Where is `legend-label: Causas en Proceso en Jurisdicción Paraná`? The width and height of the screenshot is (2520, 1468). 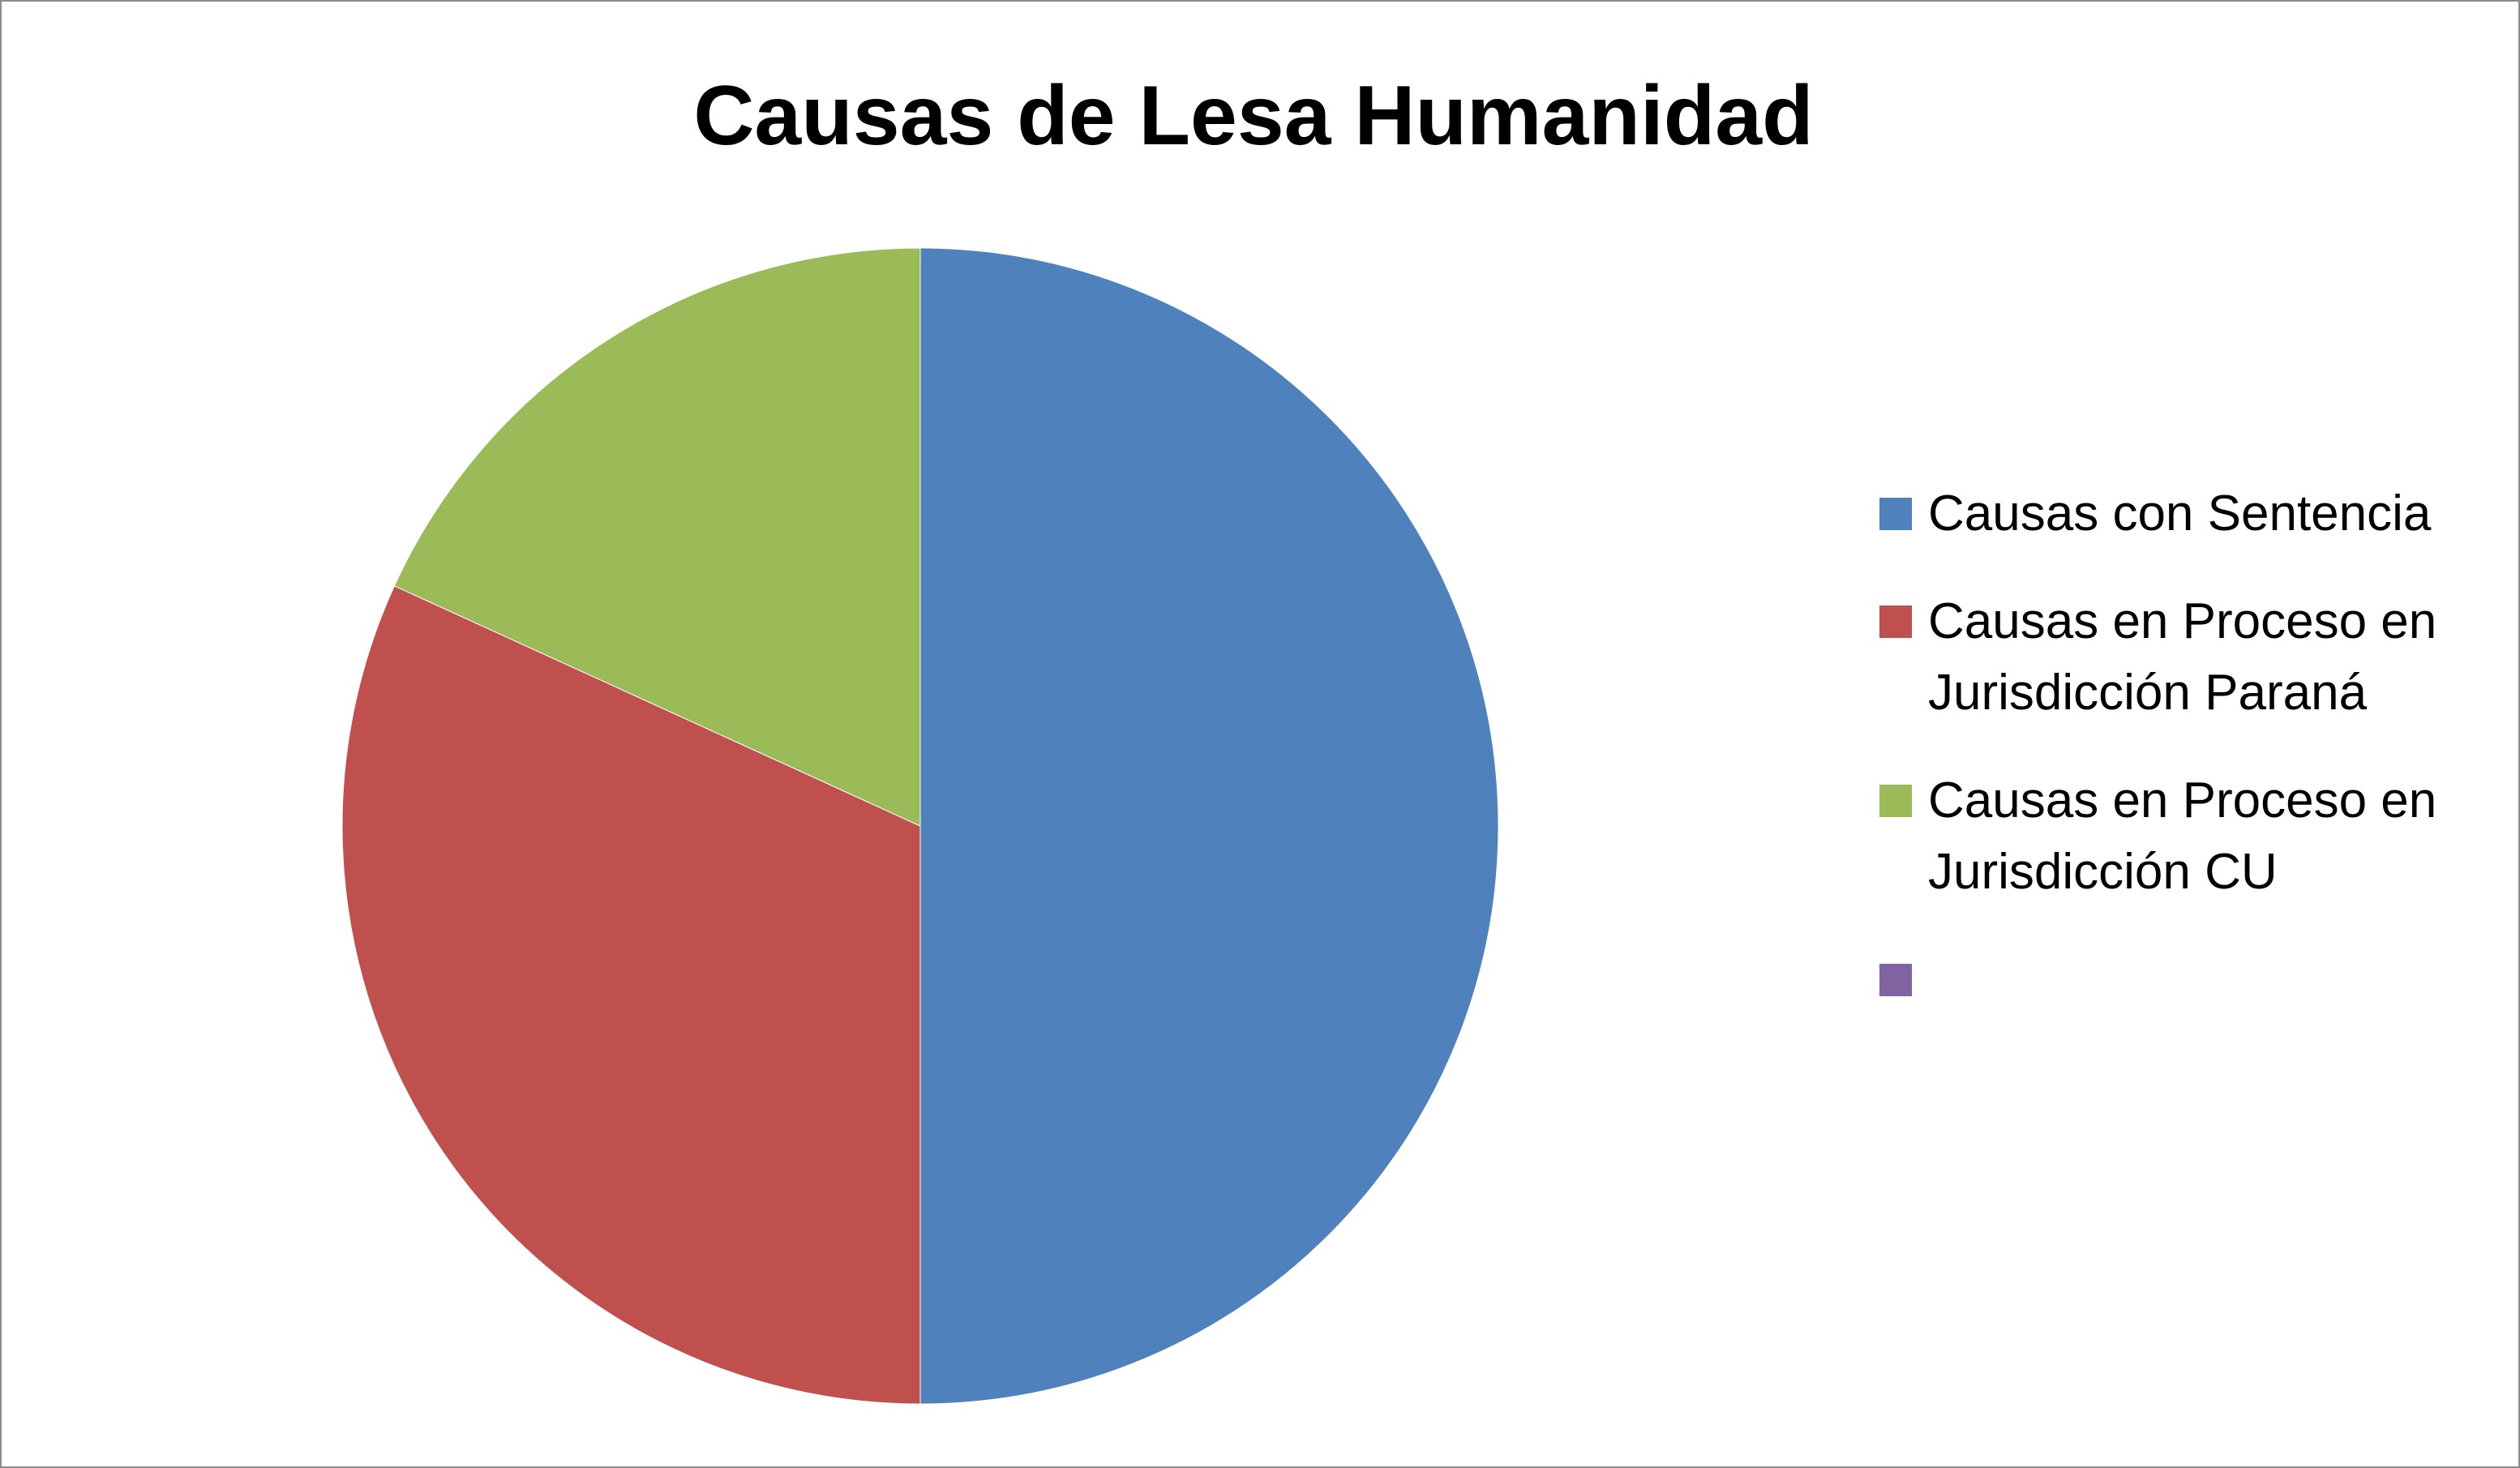
legend-label: Causas en Proceso en Jurisdicción Paraná is located at coordinates (2182, 657).